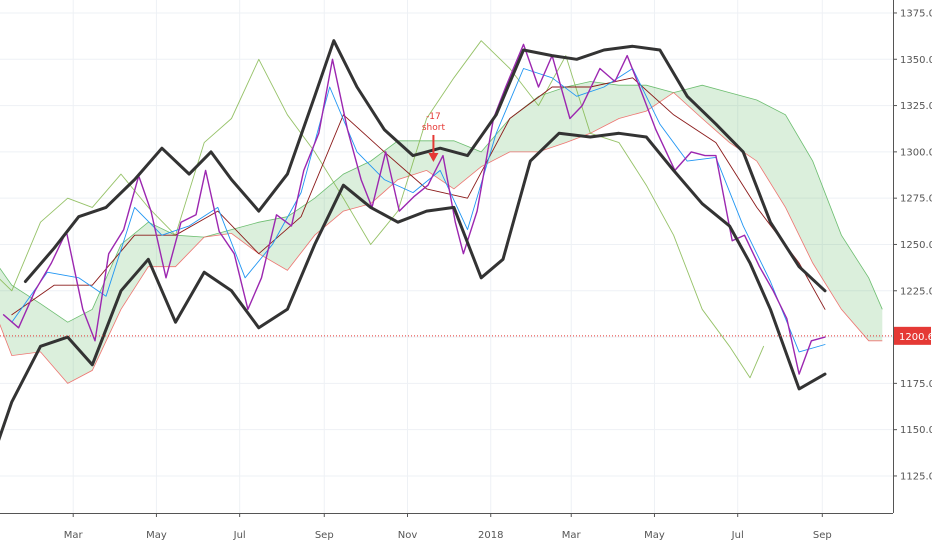 The image size is (932, 554). What do you see at coordinates (916, 199) in the screenshot?
I see `y-tick-label: 1275.00` at bounding box center [916, 199].